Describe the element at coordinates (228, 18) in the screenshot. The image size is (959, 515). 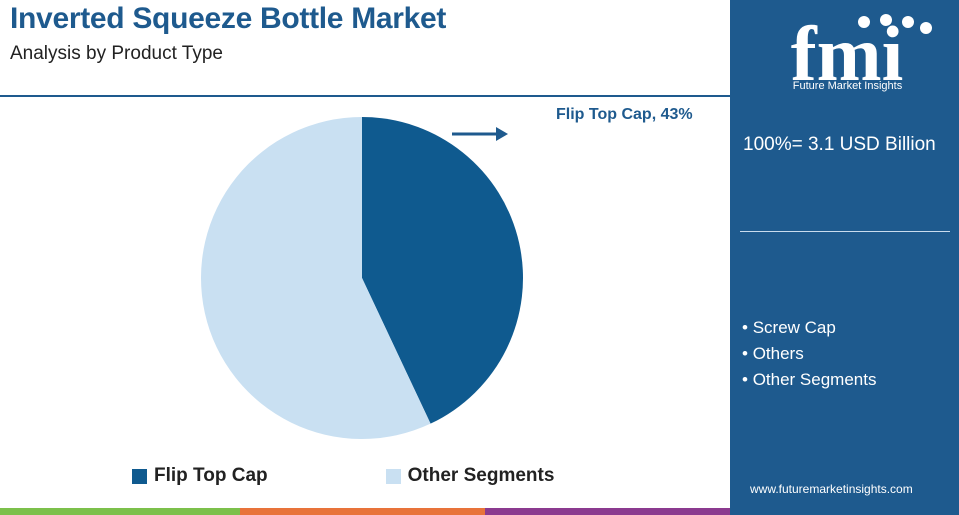
I see `chart-title: Inverted Squeeze Bottle Market` at that location.